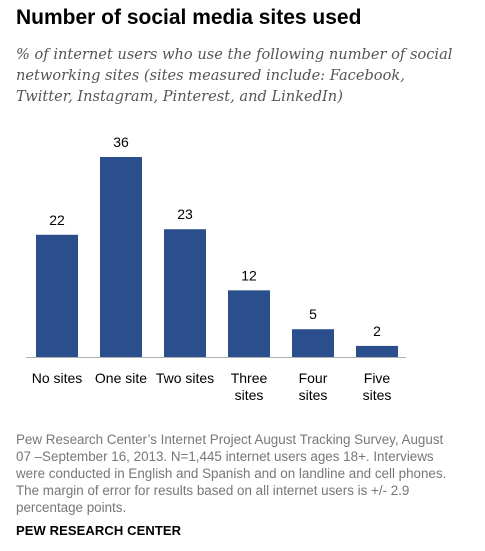  What do you see at coordinates (121, 378) in the screenshot?
I see `x-tick-label: One site` at bounding box center [121, 378].